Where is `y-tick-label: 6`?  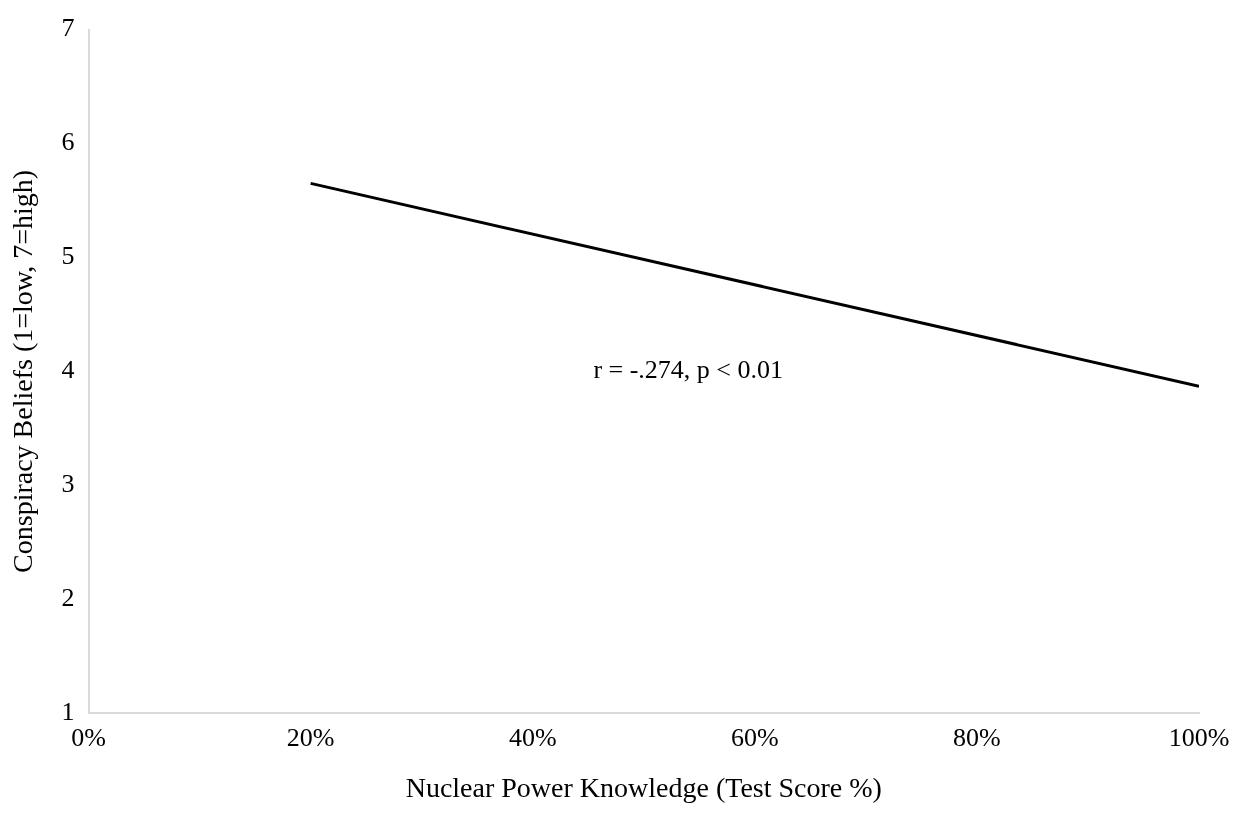 y-tick-label: 6 is located at coordinates (68, 142).